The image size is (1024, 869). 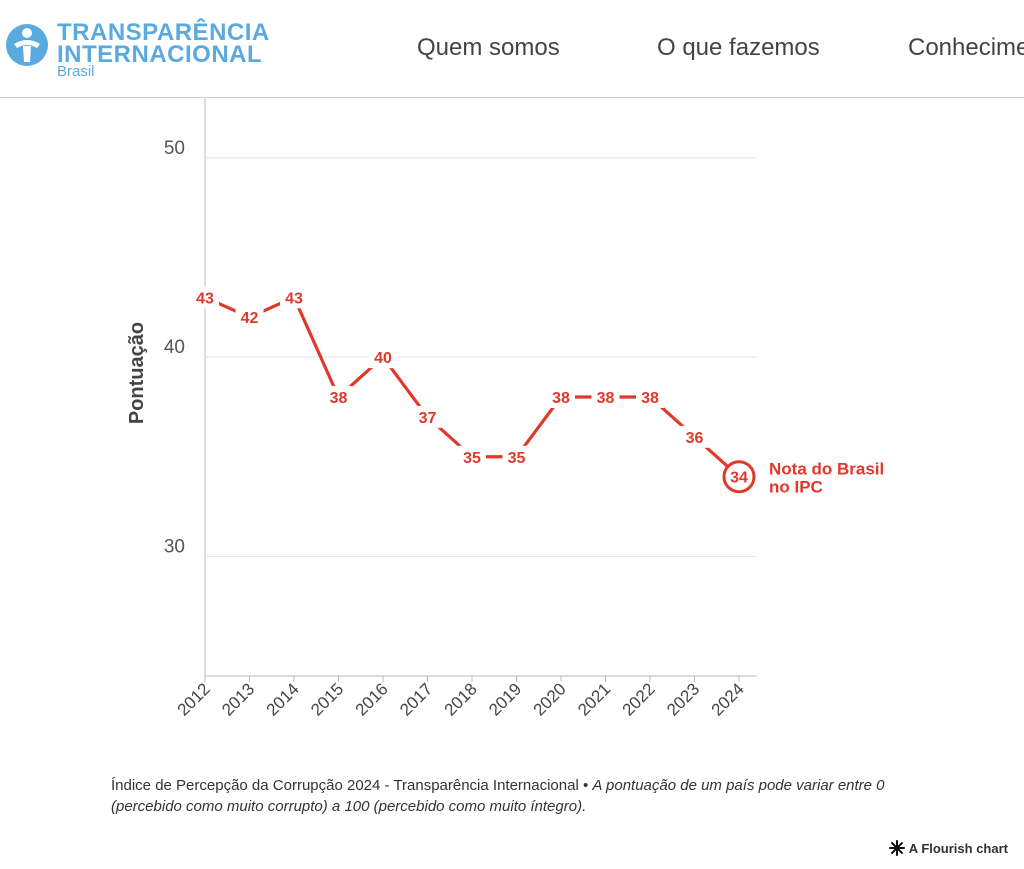 What do you see at coordinates (461, 699) in the screenshot?
I see `x-tick-label: 2018` at bounding box center [461, 699].